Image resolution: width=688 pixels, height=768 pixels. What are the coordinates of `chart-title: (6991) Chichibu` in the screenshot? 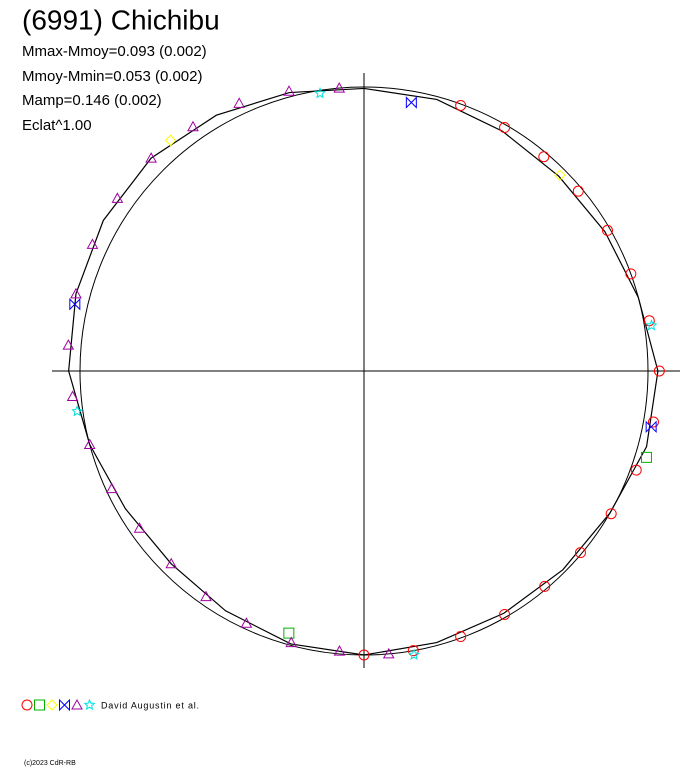 It's located at (121, 19).